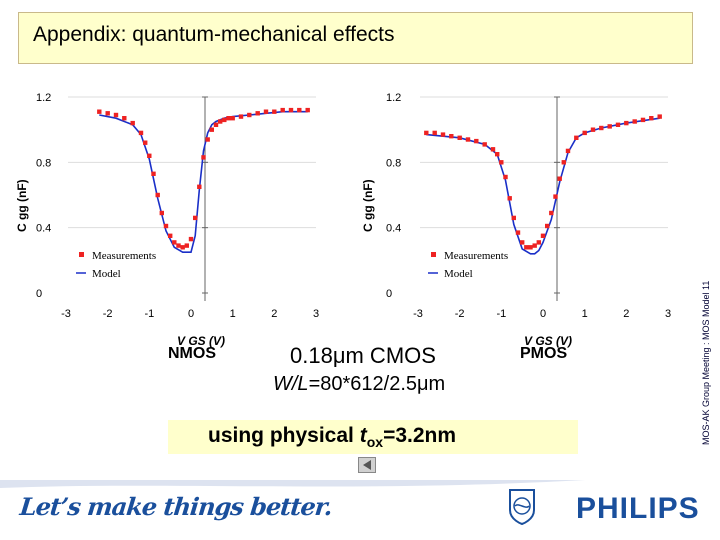  What do you see at coordinates (274, 314) in the screenshot?
I see `nmos-xtick-label: 2` at bounding box center [274, 314].